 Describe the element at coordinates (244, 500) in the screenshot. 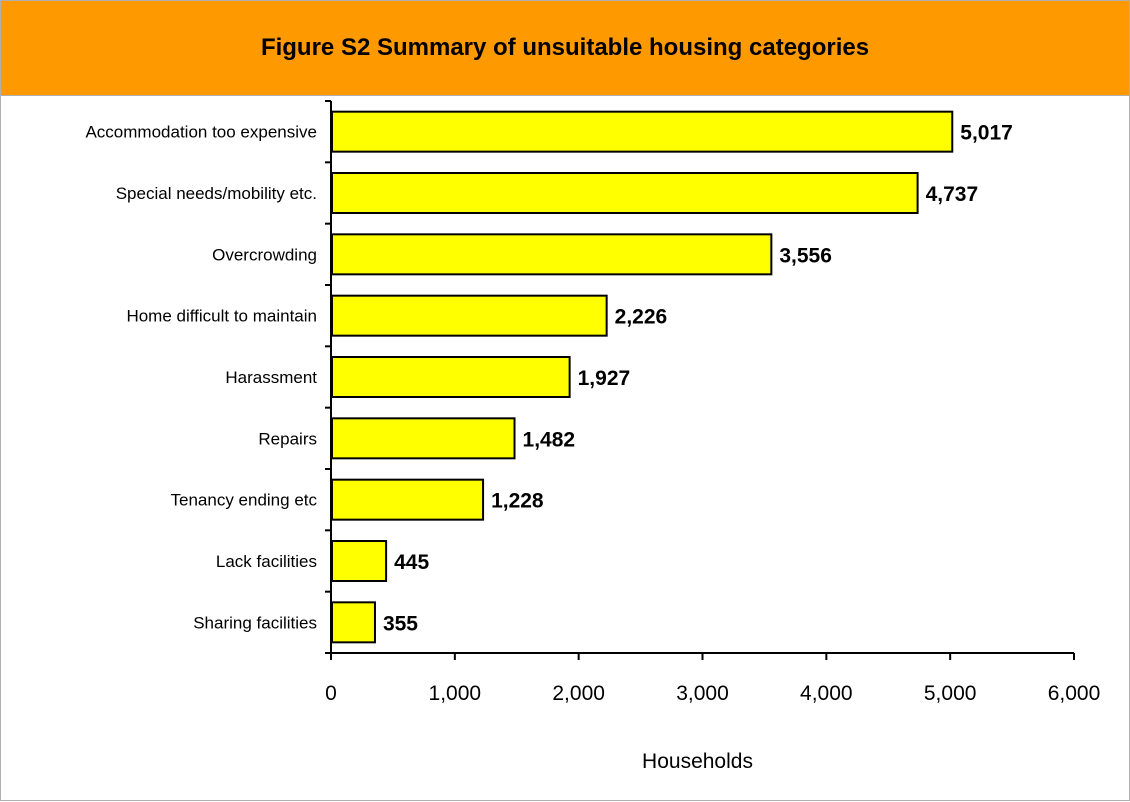

I see `category-label: Tenancy ending etc` at that location.